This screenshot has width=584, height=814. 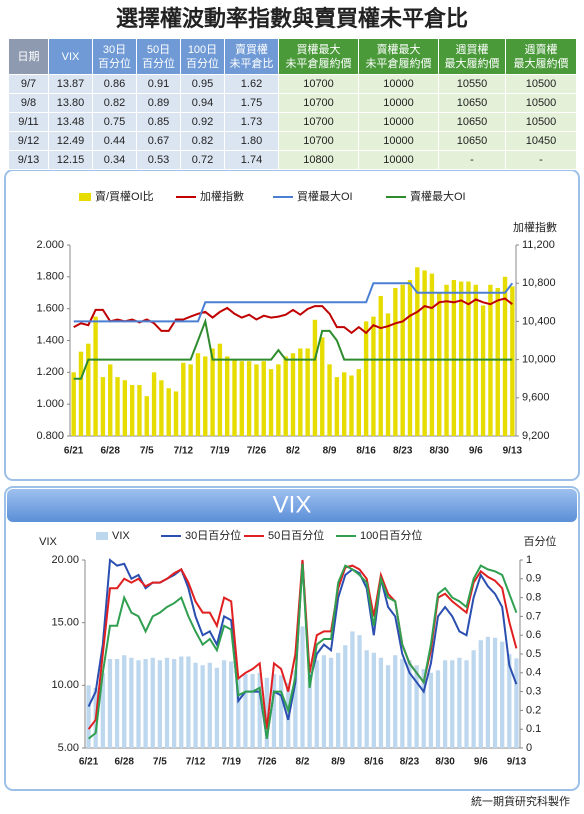 I want to click on y-tick-label: 20.00, so click(x=65, y=560).